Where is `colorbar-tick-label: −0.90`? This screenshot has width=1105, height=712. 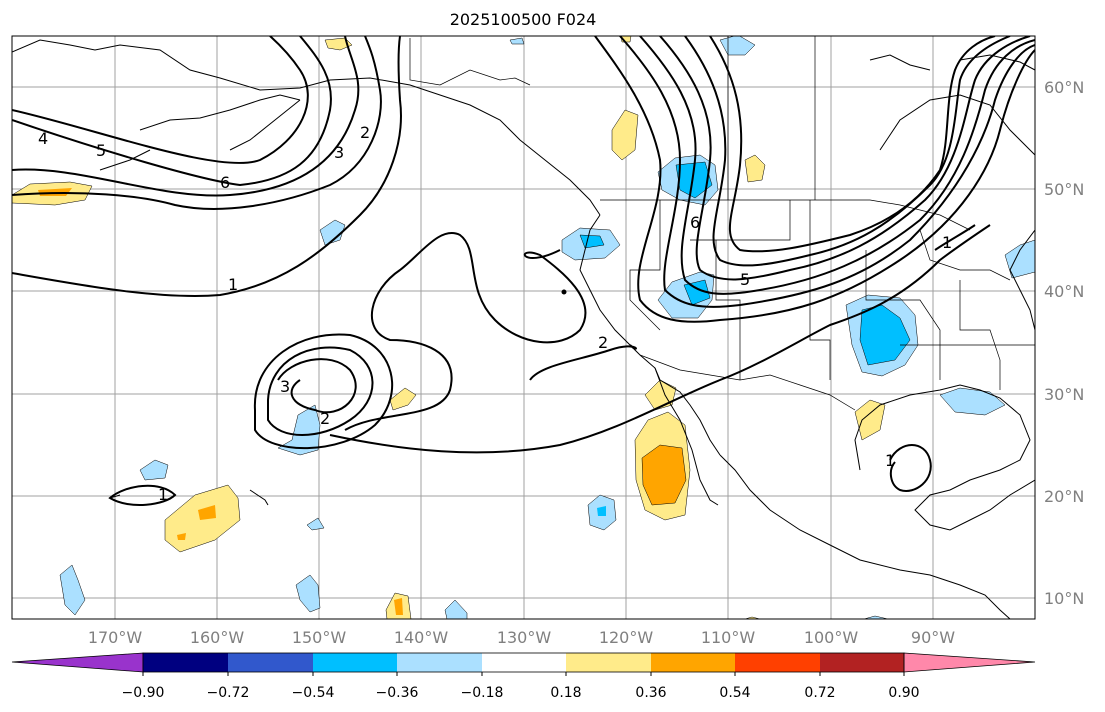
colorbar-tick-label: −0.90 is located at coordinates (143, 693).